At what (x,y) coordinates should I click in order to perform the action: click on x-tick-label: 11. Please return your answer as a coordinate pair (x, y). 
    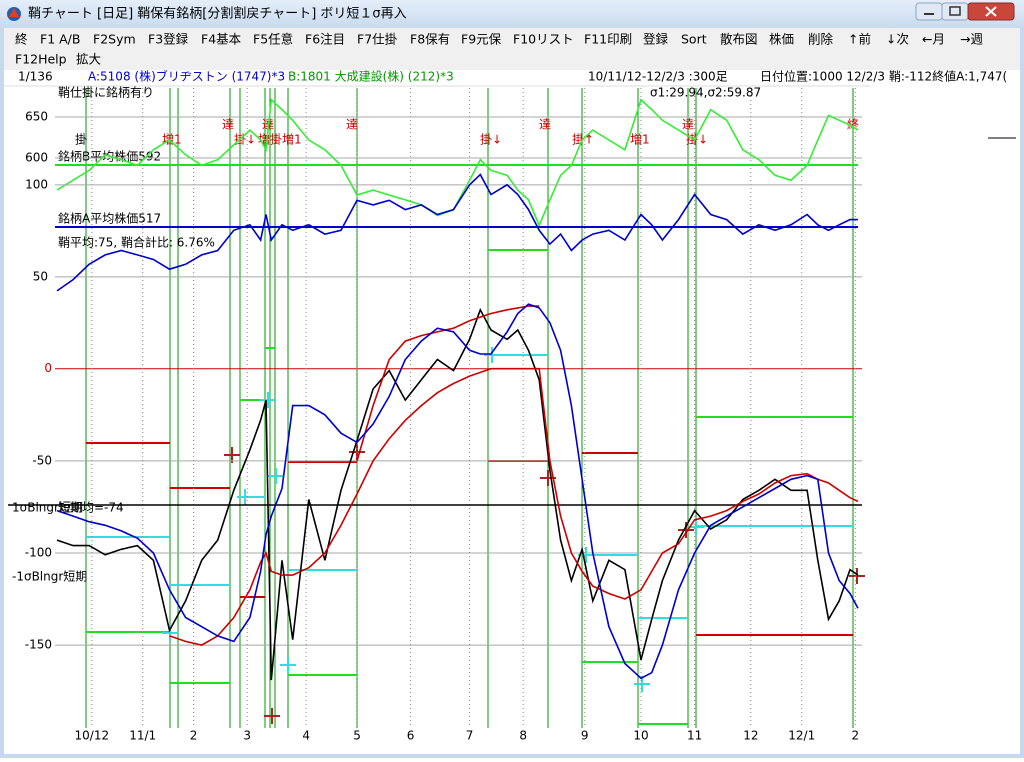
    Looking at the image, I should click on (694, 736).